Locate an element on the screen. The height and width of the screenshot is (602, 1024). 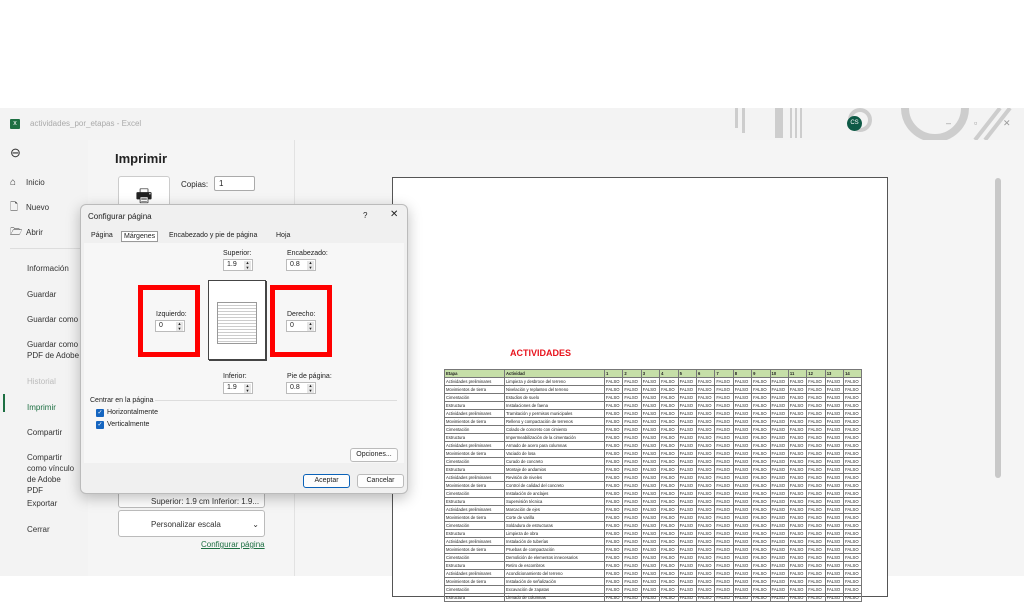
tab-margenes: Márgenes is located at coordinates (140, 236).